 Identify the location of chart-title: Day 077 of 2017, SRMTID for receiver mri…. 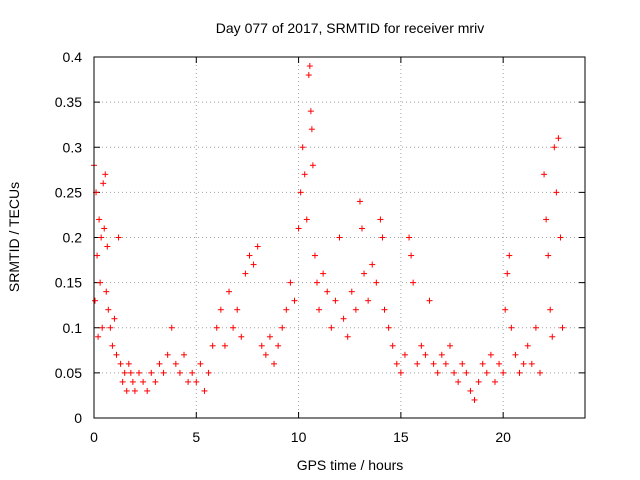
(350, 28).